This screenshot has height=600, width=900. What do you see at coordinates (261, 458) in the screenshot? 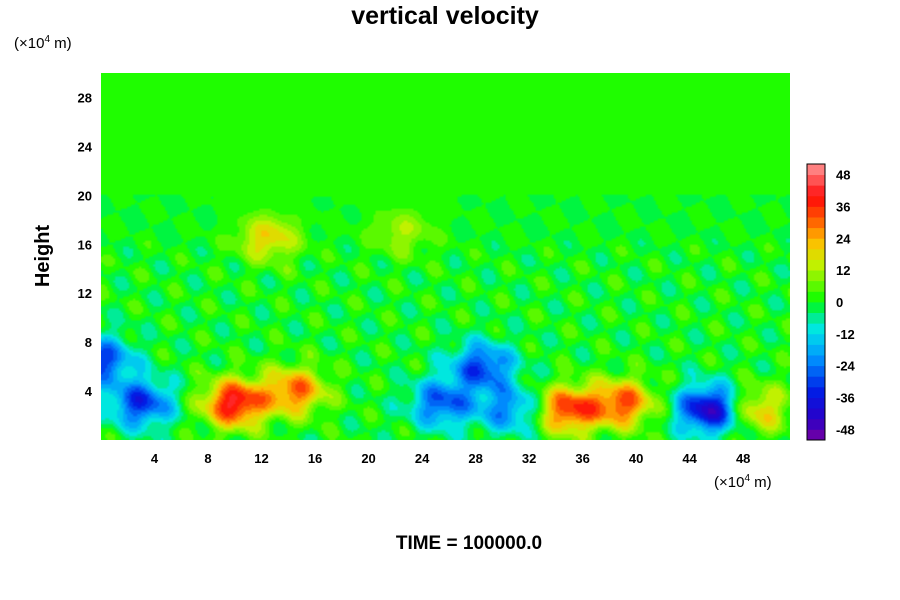
I see `x-tick-label: 12` at bounding box center [261, 458].